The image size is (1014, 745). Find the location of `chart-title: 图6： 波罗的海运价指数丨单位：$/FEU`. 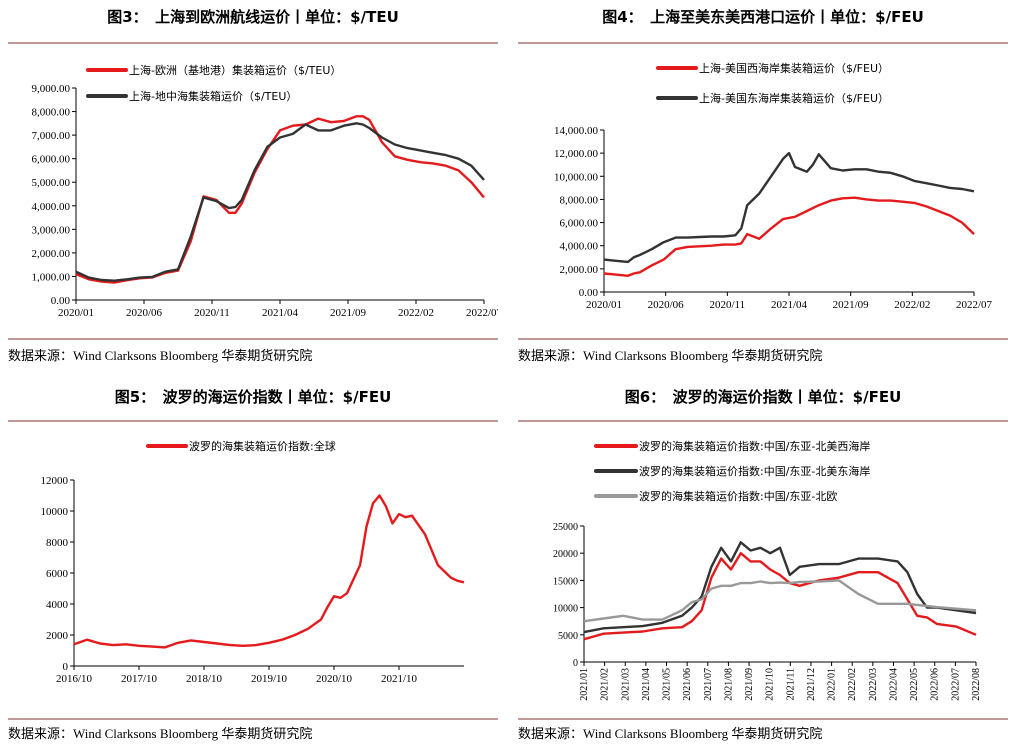

chart-title: 图6： 波罗的海运价指数丨单位：$/FEU is located at coordinates (763, 397).